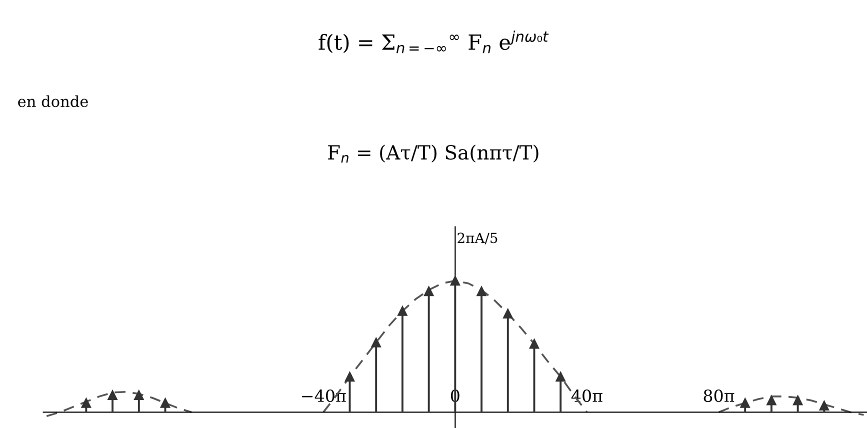 This screenshot has width=867, height=428. What do you see at coordinates (478, 238) in the screenshot?
I see `y-axis-title: 2πA/5` at bounding box center [478, 238].